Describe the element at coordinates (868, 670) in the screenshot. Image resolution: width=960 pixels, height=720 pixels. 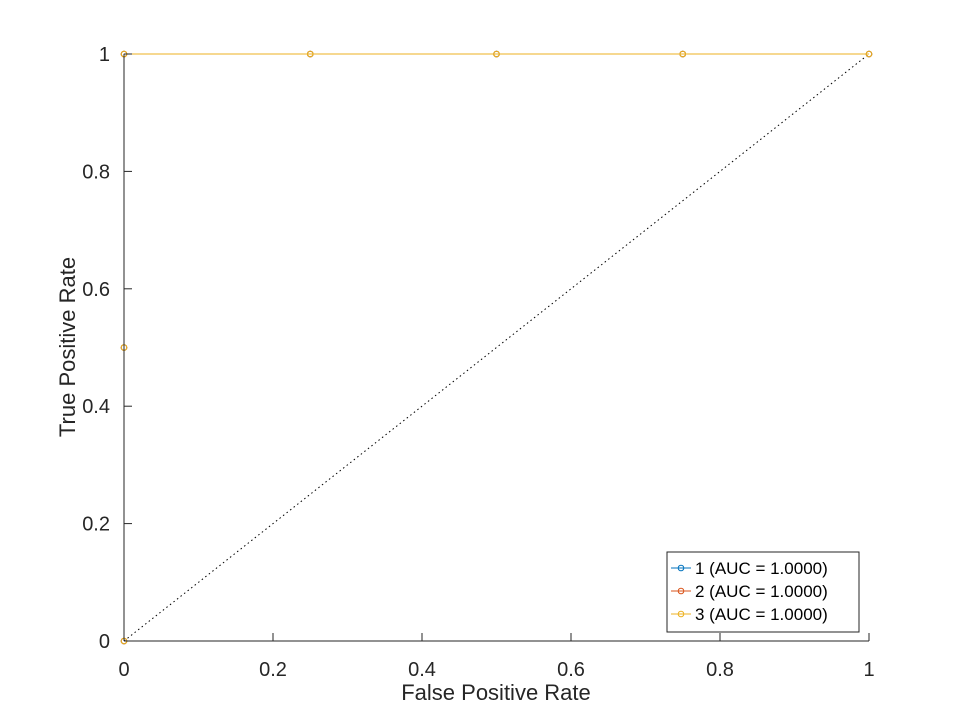
I see `x-tick-label: 1` at that location.